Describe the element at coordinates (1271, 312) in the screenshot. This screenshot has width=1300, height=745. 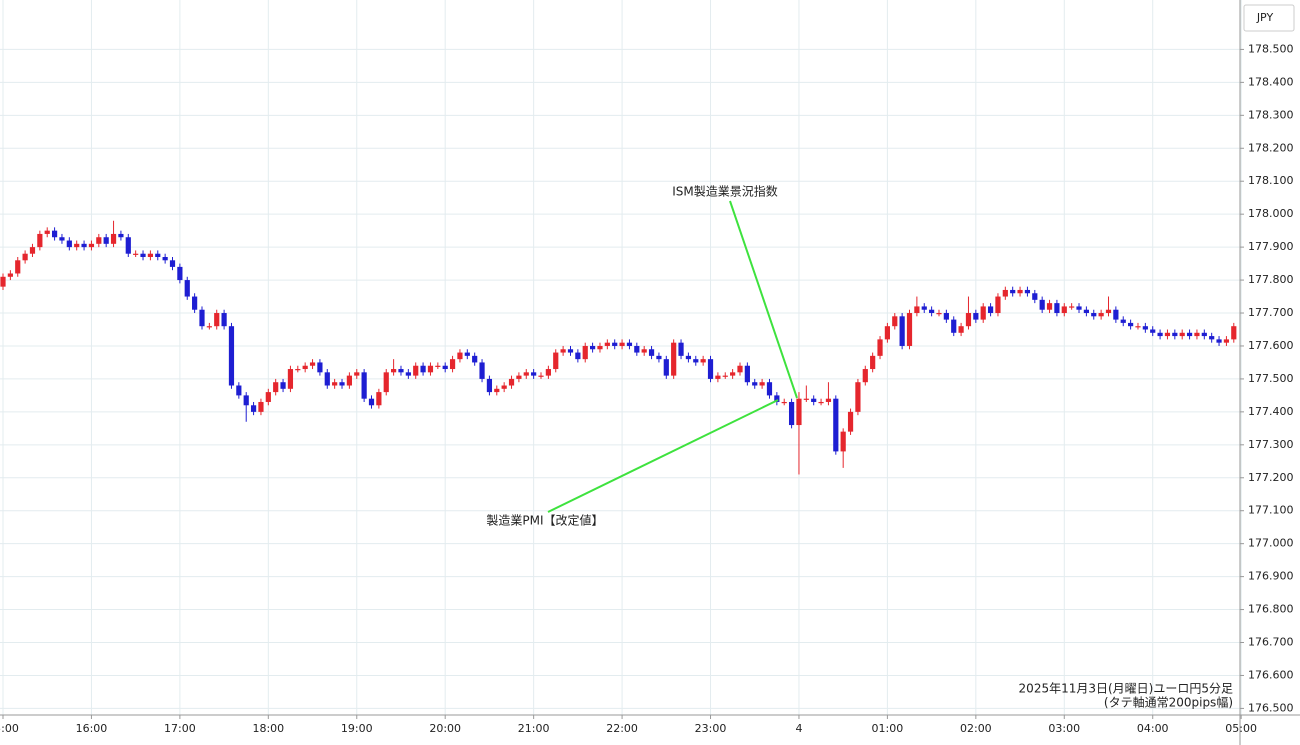
I see `y-tick-label: 177.700` at that location.